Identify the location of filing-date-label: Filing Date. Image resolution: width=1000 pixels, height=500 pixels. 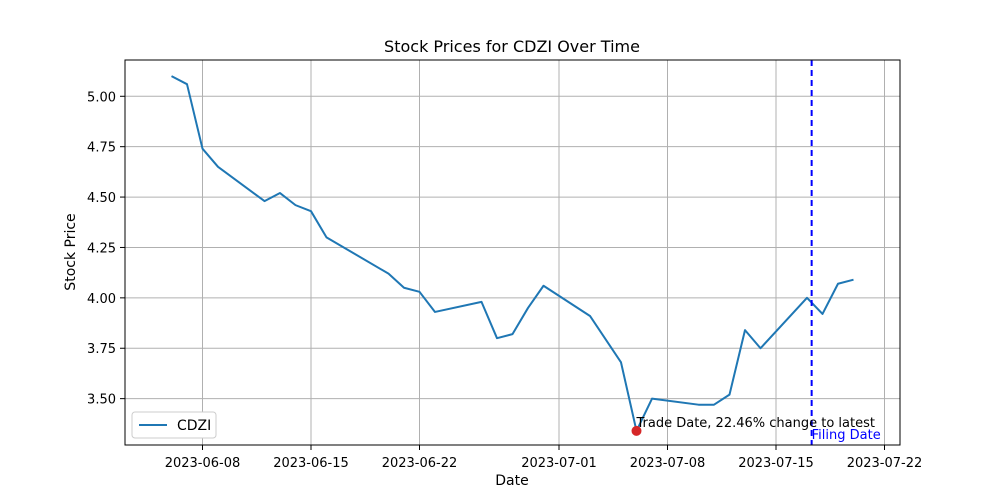
(846, 435).